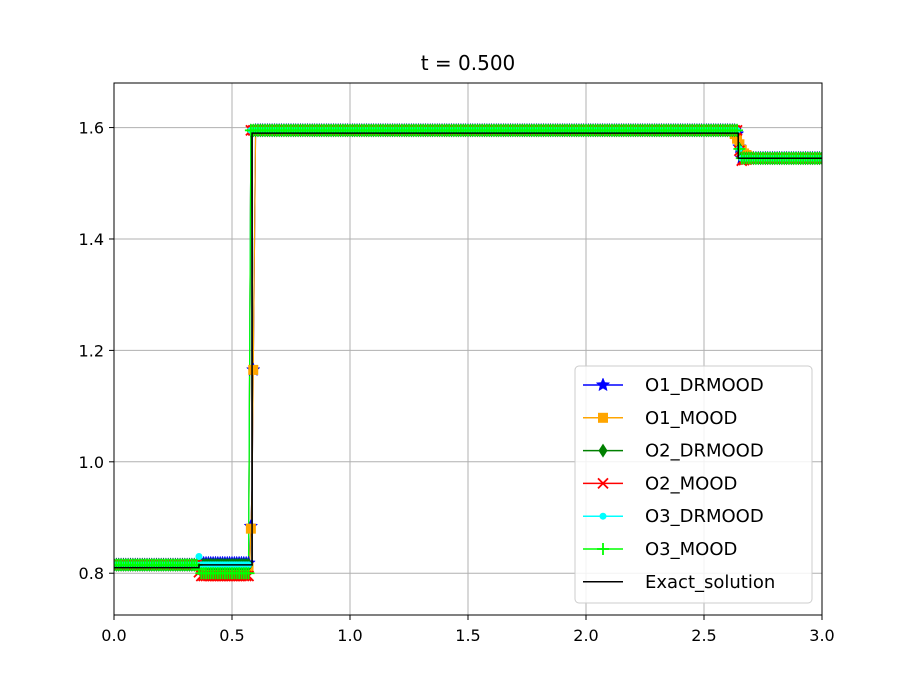 This screenshot has height=691, width=914. I want to click on y-tick-label: 0.8, so click(91, 573).